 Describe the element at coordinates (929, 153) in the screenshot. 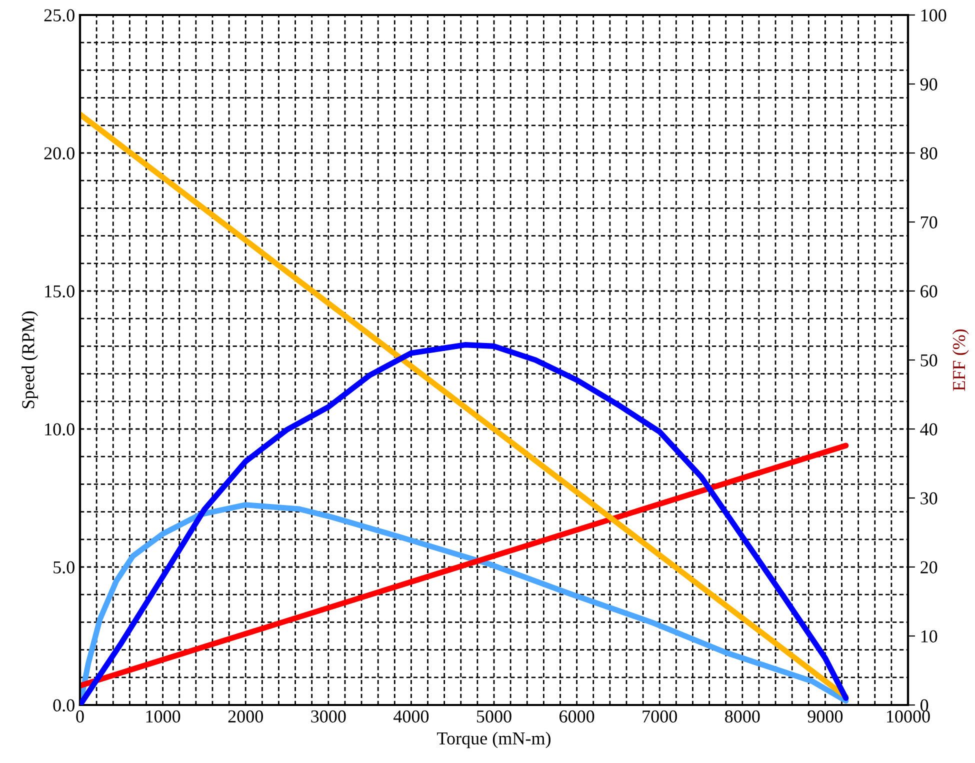

I see `y2-tick-label: 80` at that location.